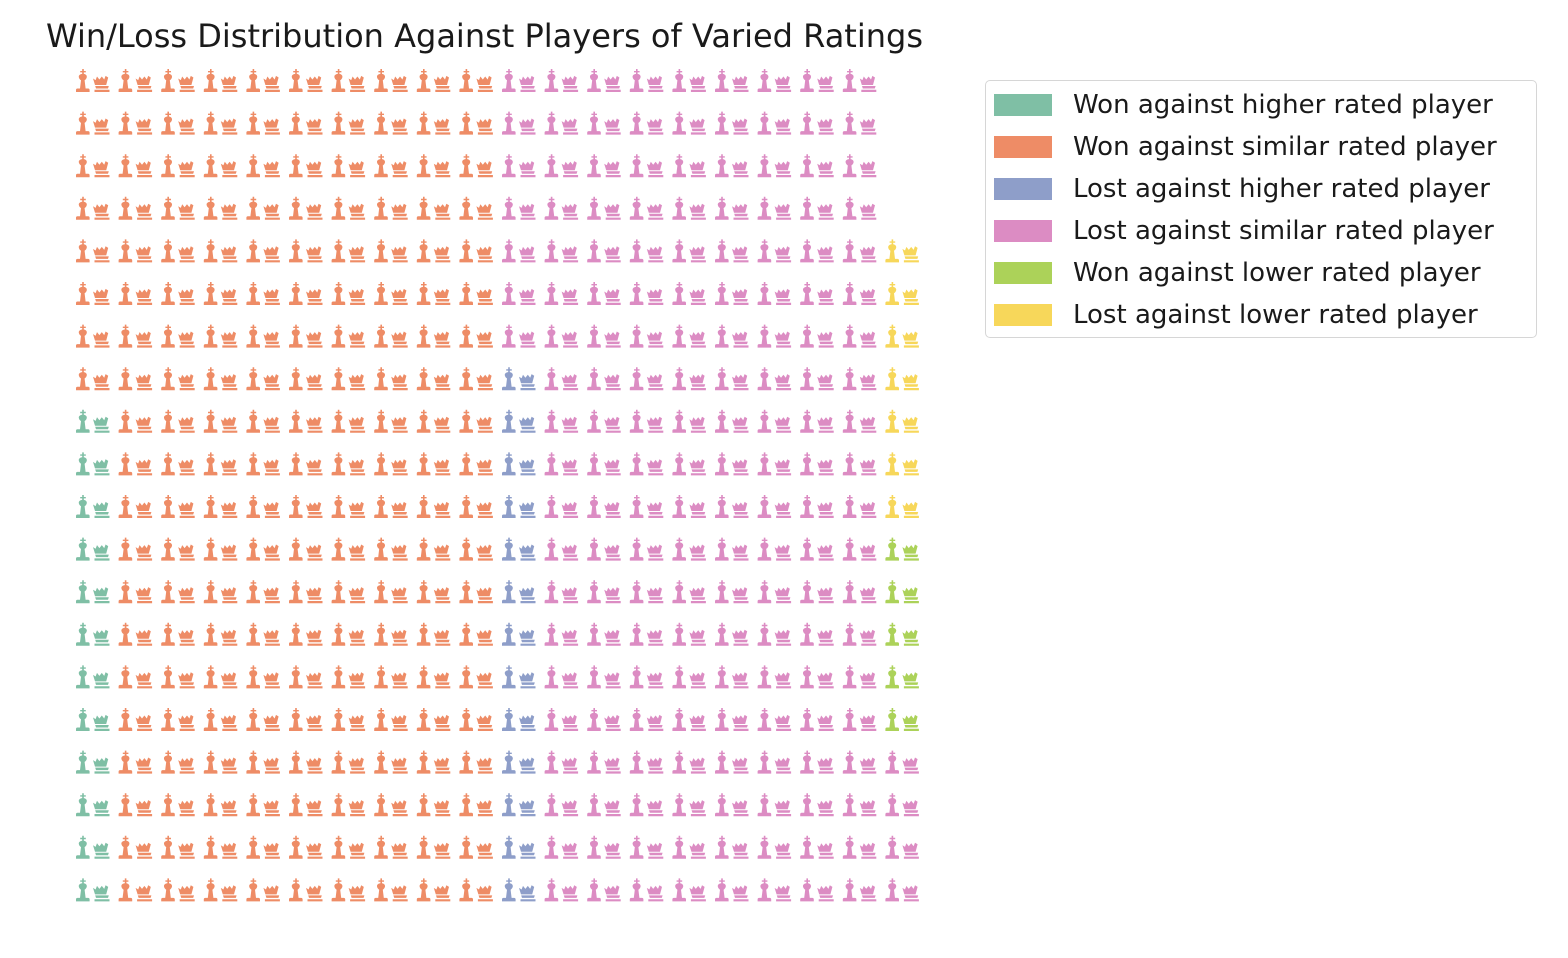  What do you see at coordinates (1283, 231) in the screenshot?
I see `legend-label: Lost against similar rated player` at bounding box center [1283, 231].